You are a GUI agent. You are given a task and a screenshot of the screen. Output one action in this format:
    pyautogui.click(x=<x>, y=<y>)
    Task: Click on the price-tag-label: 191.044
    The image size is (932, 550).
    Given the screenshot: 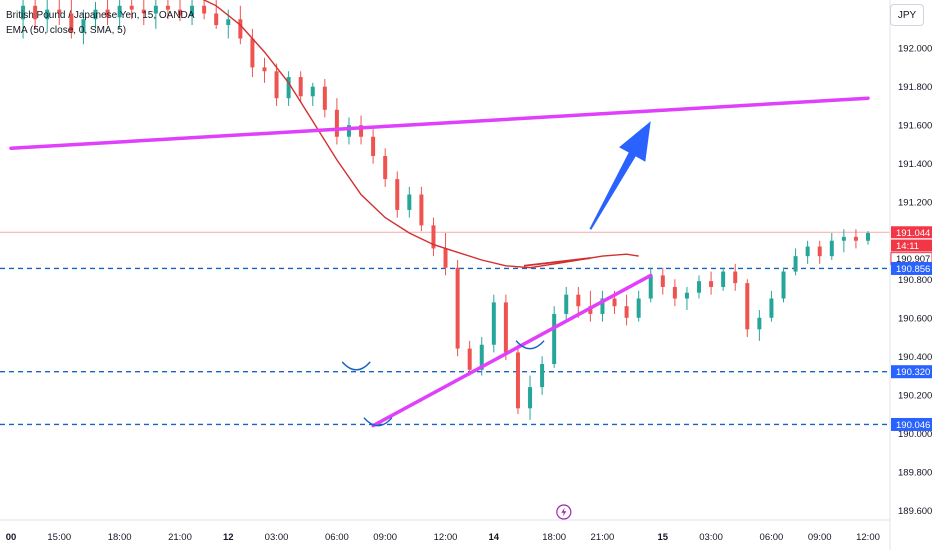 What is the action you would take?
    pyautogui.click(x=913, y=233)
    